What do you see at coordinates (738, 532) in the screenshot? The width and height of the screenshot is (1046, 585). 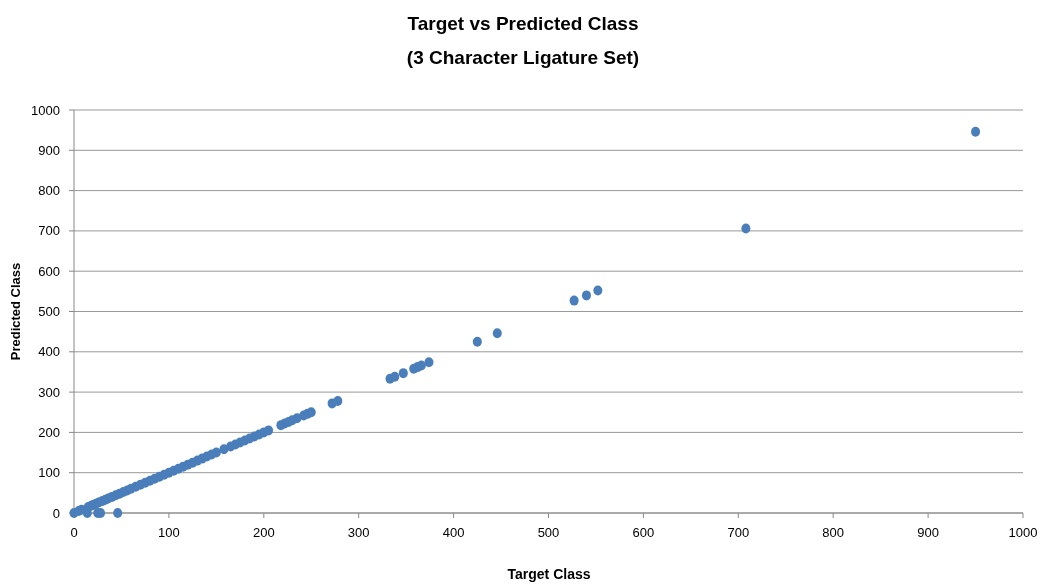 I see `x-tick-label: 700` at bounding box center [738, 532].